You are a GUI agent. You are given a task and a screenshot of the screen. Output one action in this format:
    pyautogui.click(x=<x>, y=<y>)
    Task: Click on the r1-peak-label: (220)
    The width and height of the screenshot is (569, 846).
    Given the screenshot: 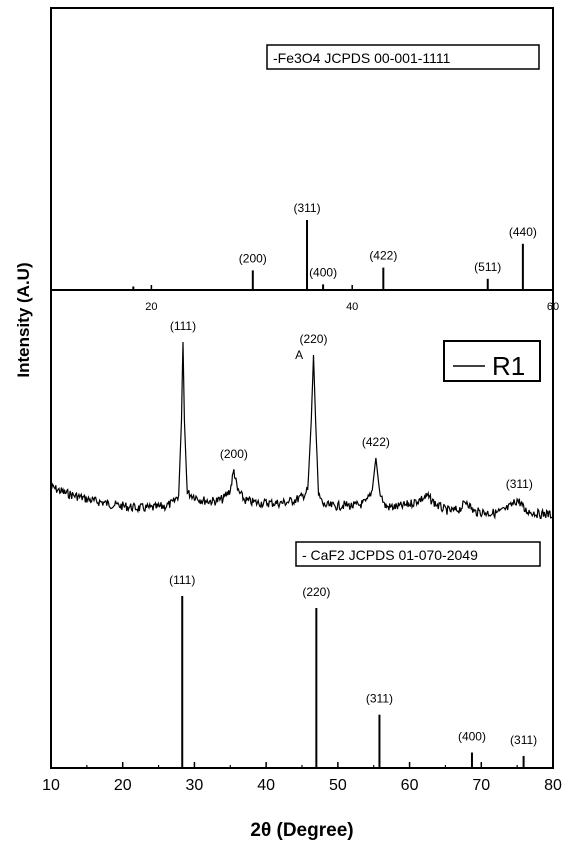 What is the action you would take?
    pyautogui.click(x=313, y=339)
    